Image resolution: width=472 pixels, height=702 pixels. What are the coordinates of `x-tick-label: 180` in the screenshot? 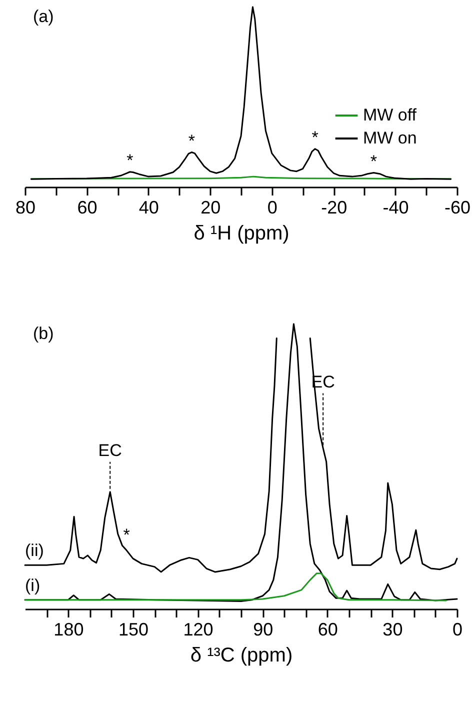 It's located at (69, 630).